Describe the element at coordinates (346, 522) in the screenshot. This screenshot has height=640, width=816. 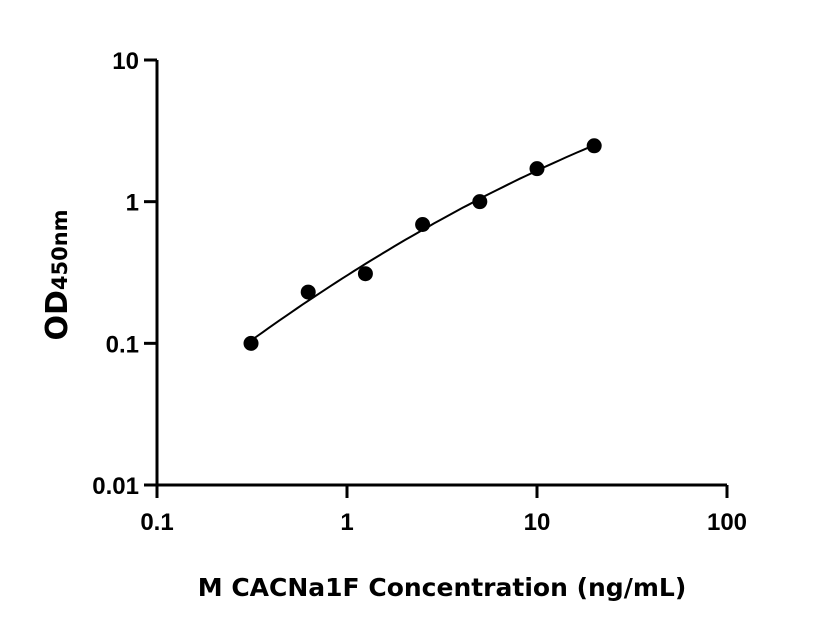
I see `x-tick-label: 1` at that location.